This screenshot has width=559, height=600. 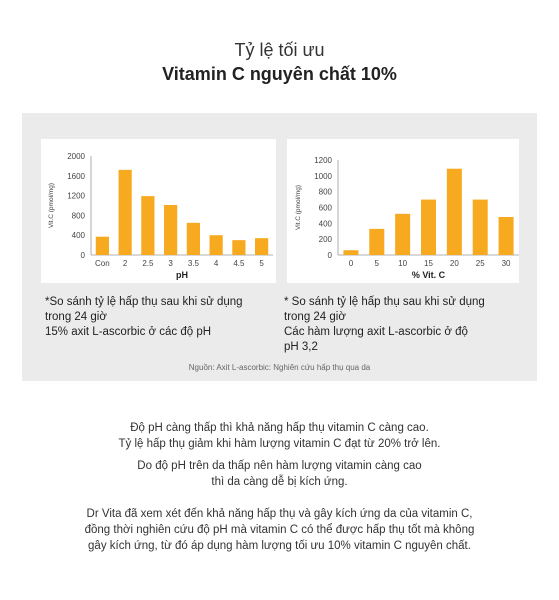 What do you see at coordinates (454, 263) in the screenshot?
I see `x-tick-label: 20` at bounding box center [454, 263].